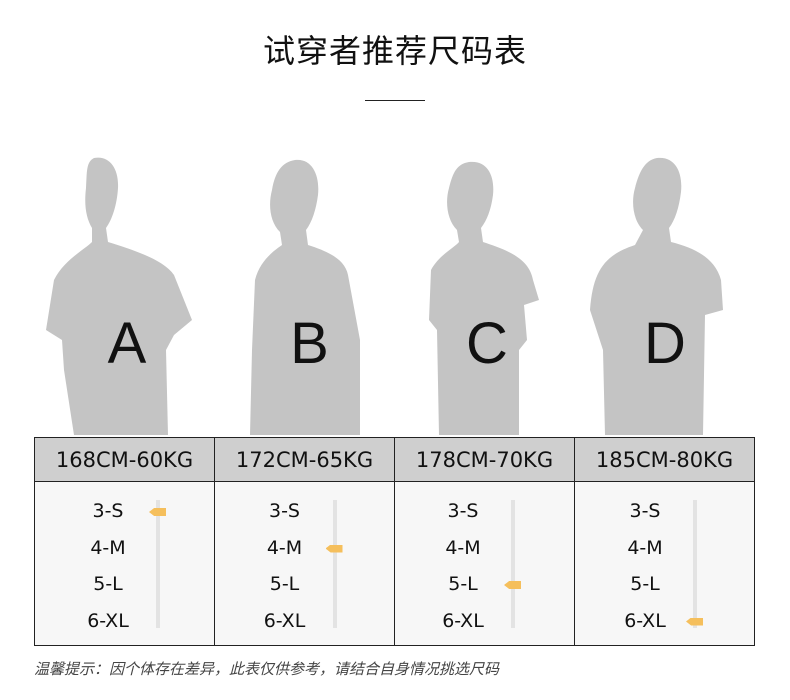  I want to click on model-figure-d: D, so click(665, 295).